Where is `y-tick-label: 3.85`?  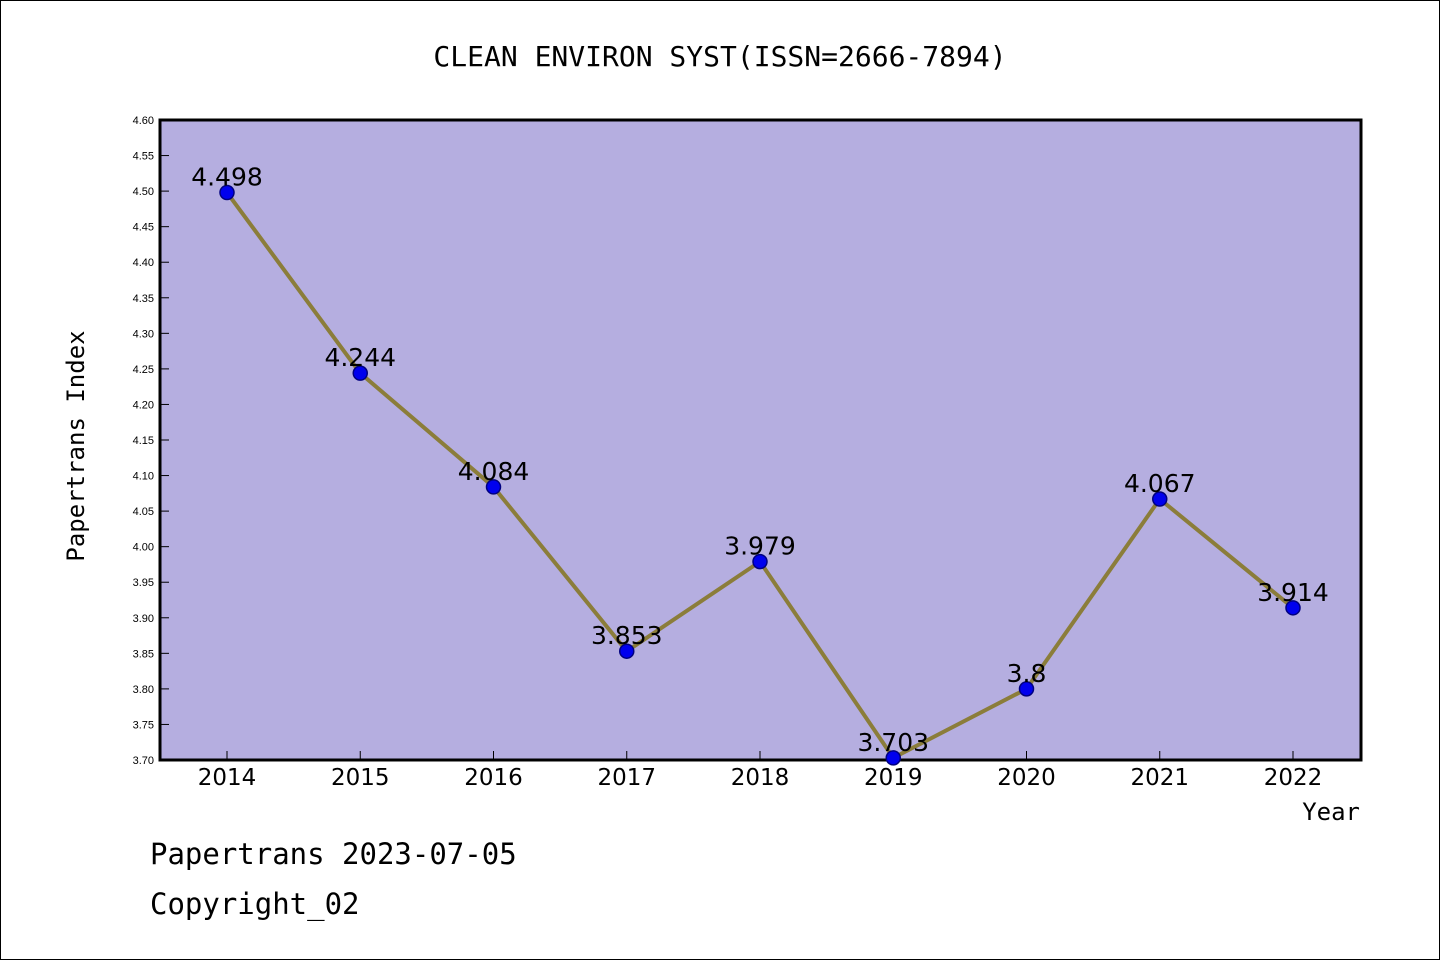 y-tick-label: 3.85 is located at coordinates (143, 654).